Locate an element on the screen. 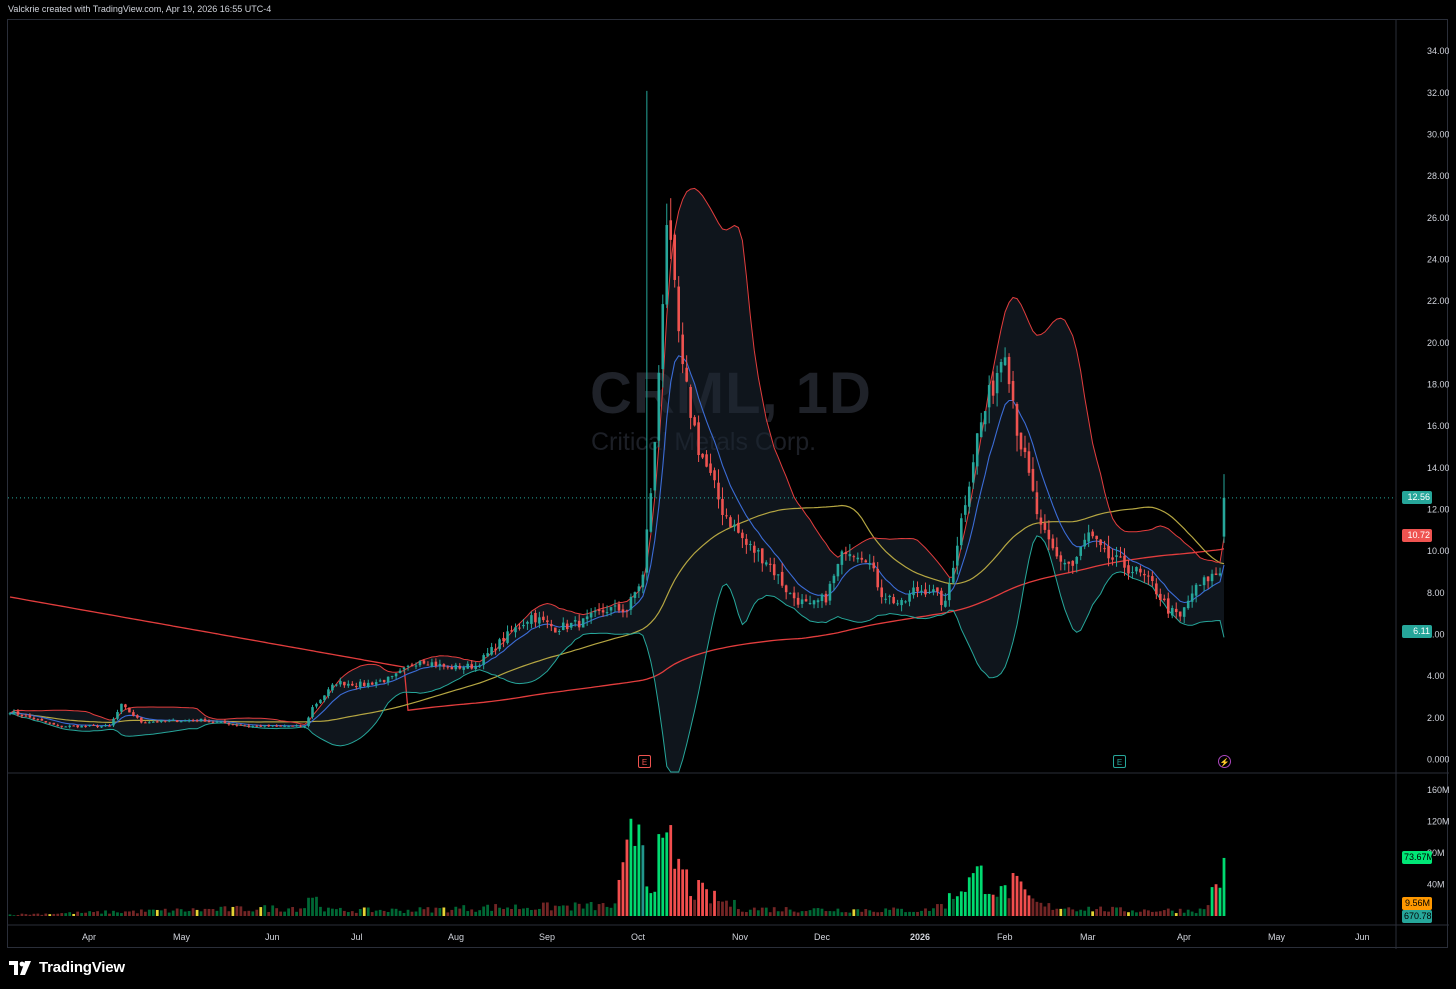 This screenshot has width=1456, height=989. volume-badge: 670.78 is located at coordinates (1417, 917).